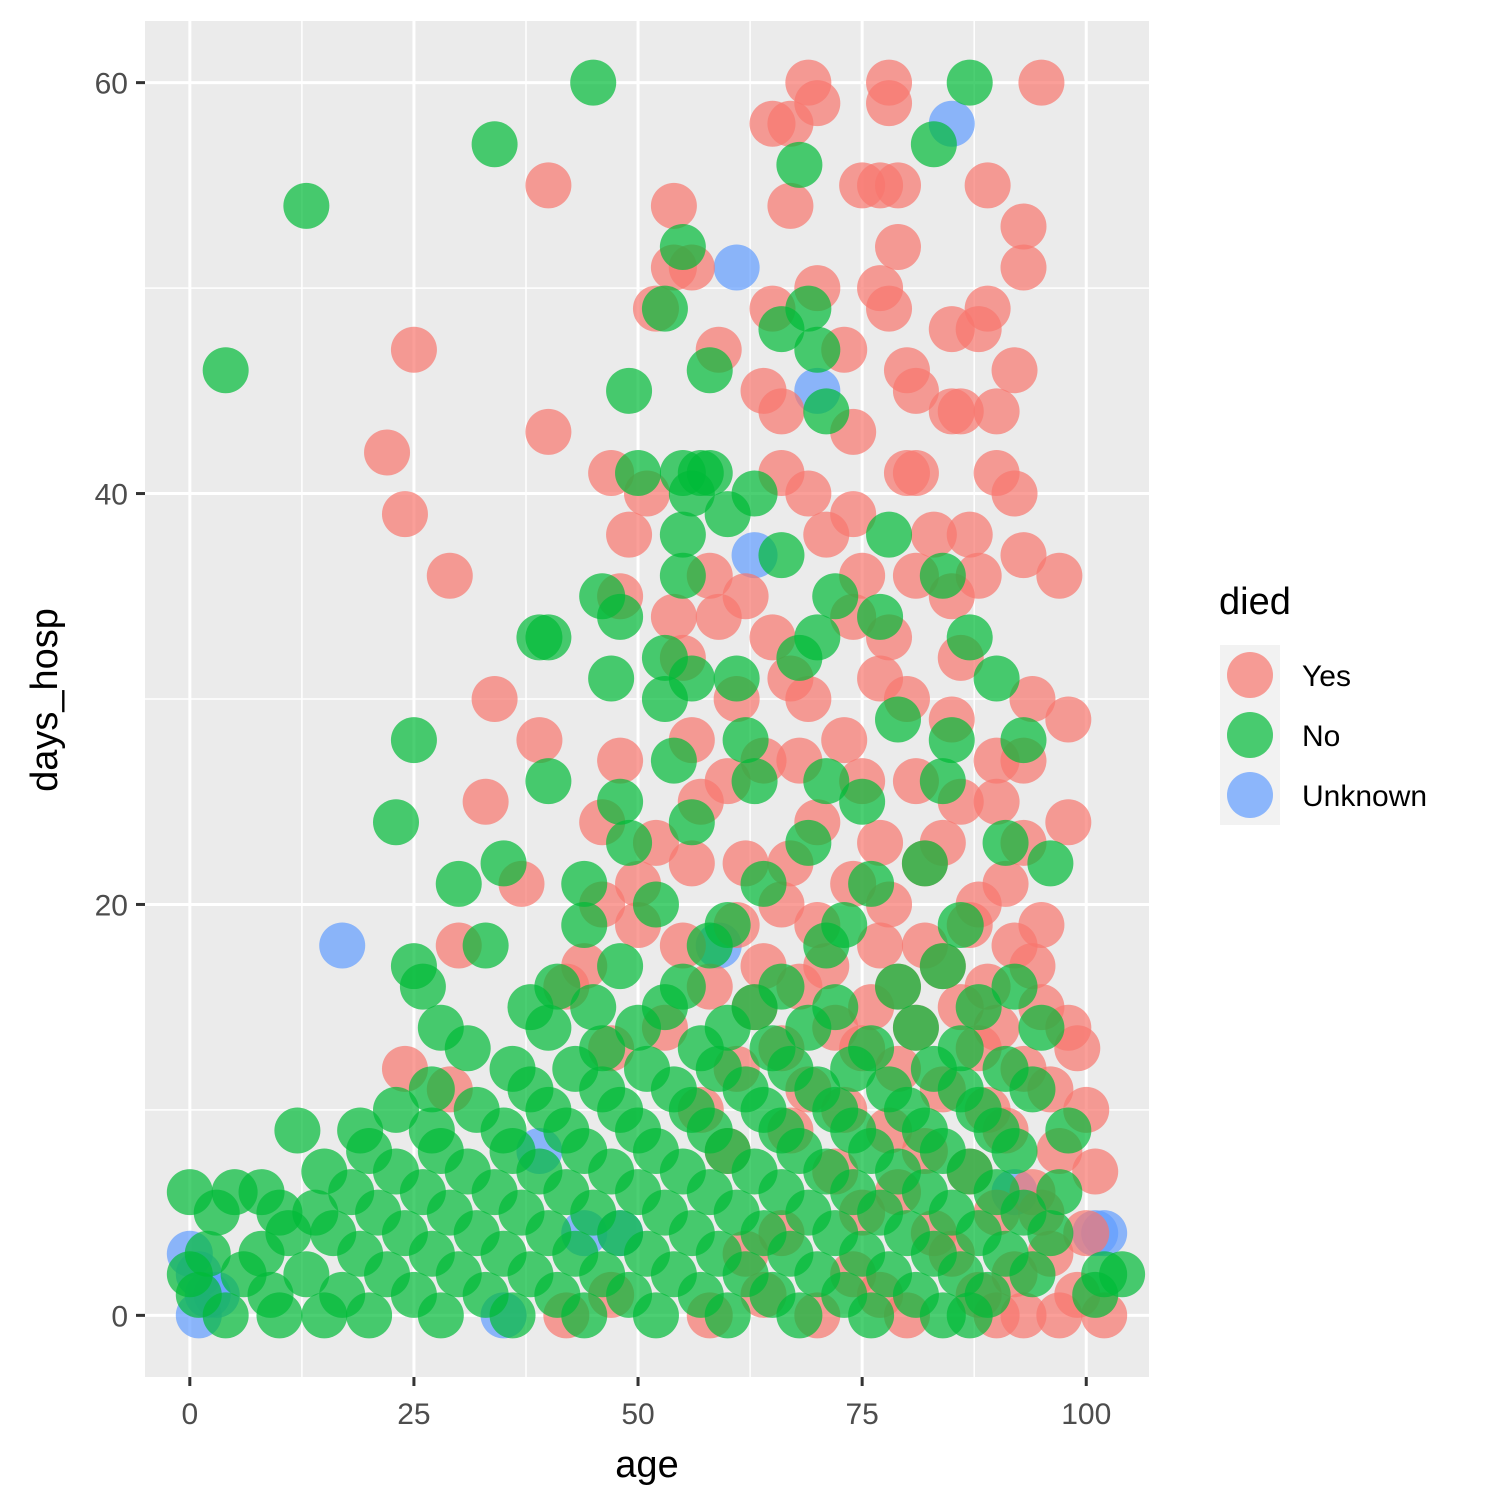 The width and height of the screenshot is (1512, 1512). I want to click on legend-item-unknown: Unknown, so click(1323, 795).